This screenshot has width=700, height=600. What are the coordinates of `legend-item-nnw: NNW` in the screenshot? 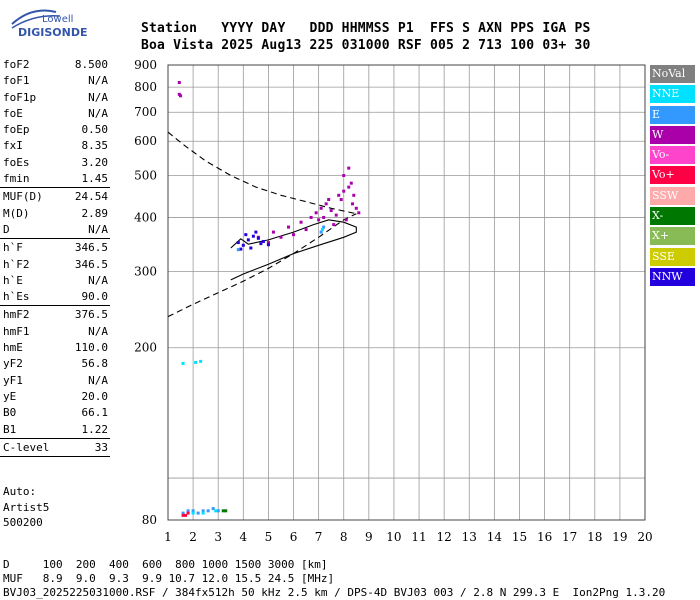 It's located at (672, 276).